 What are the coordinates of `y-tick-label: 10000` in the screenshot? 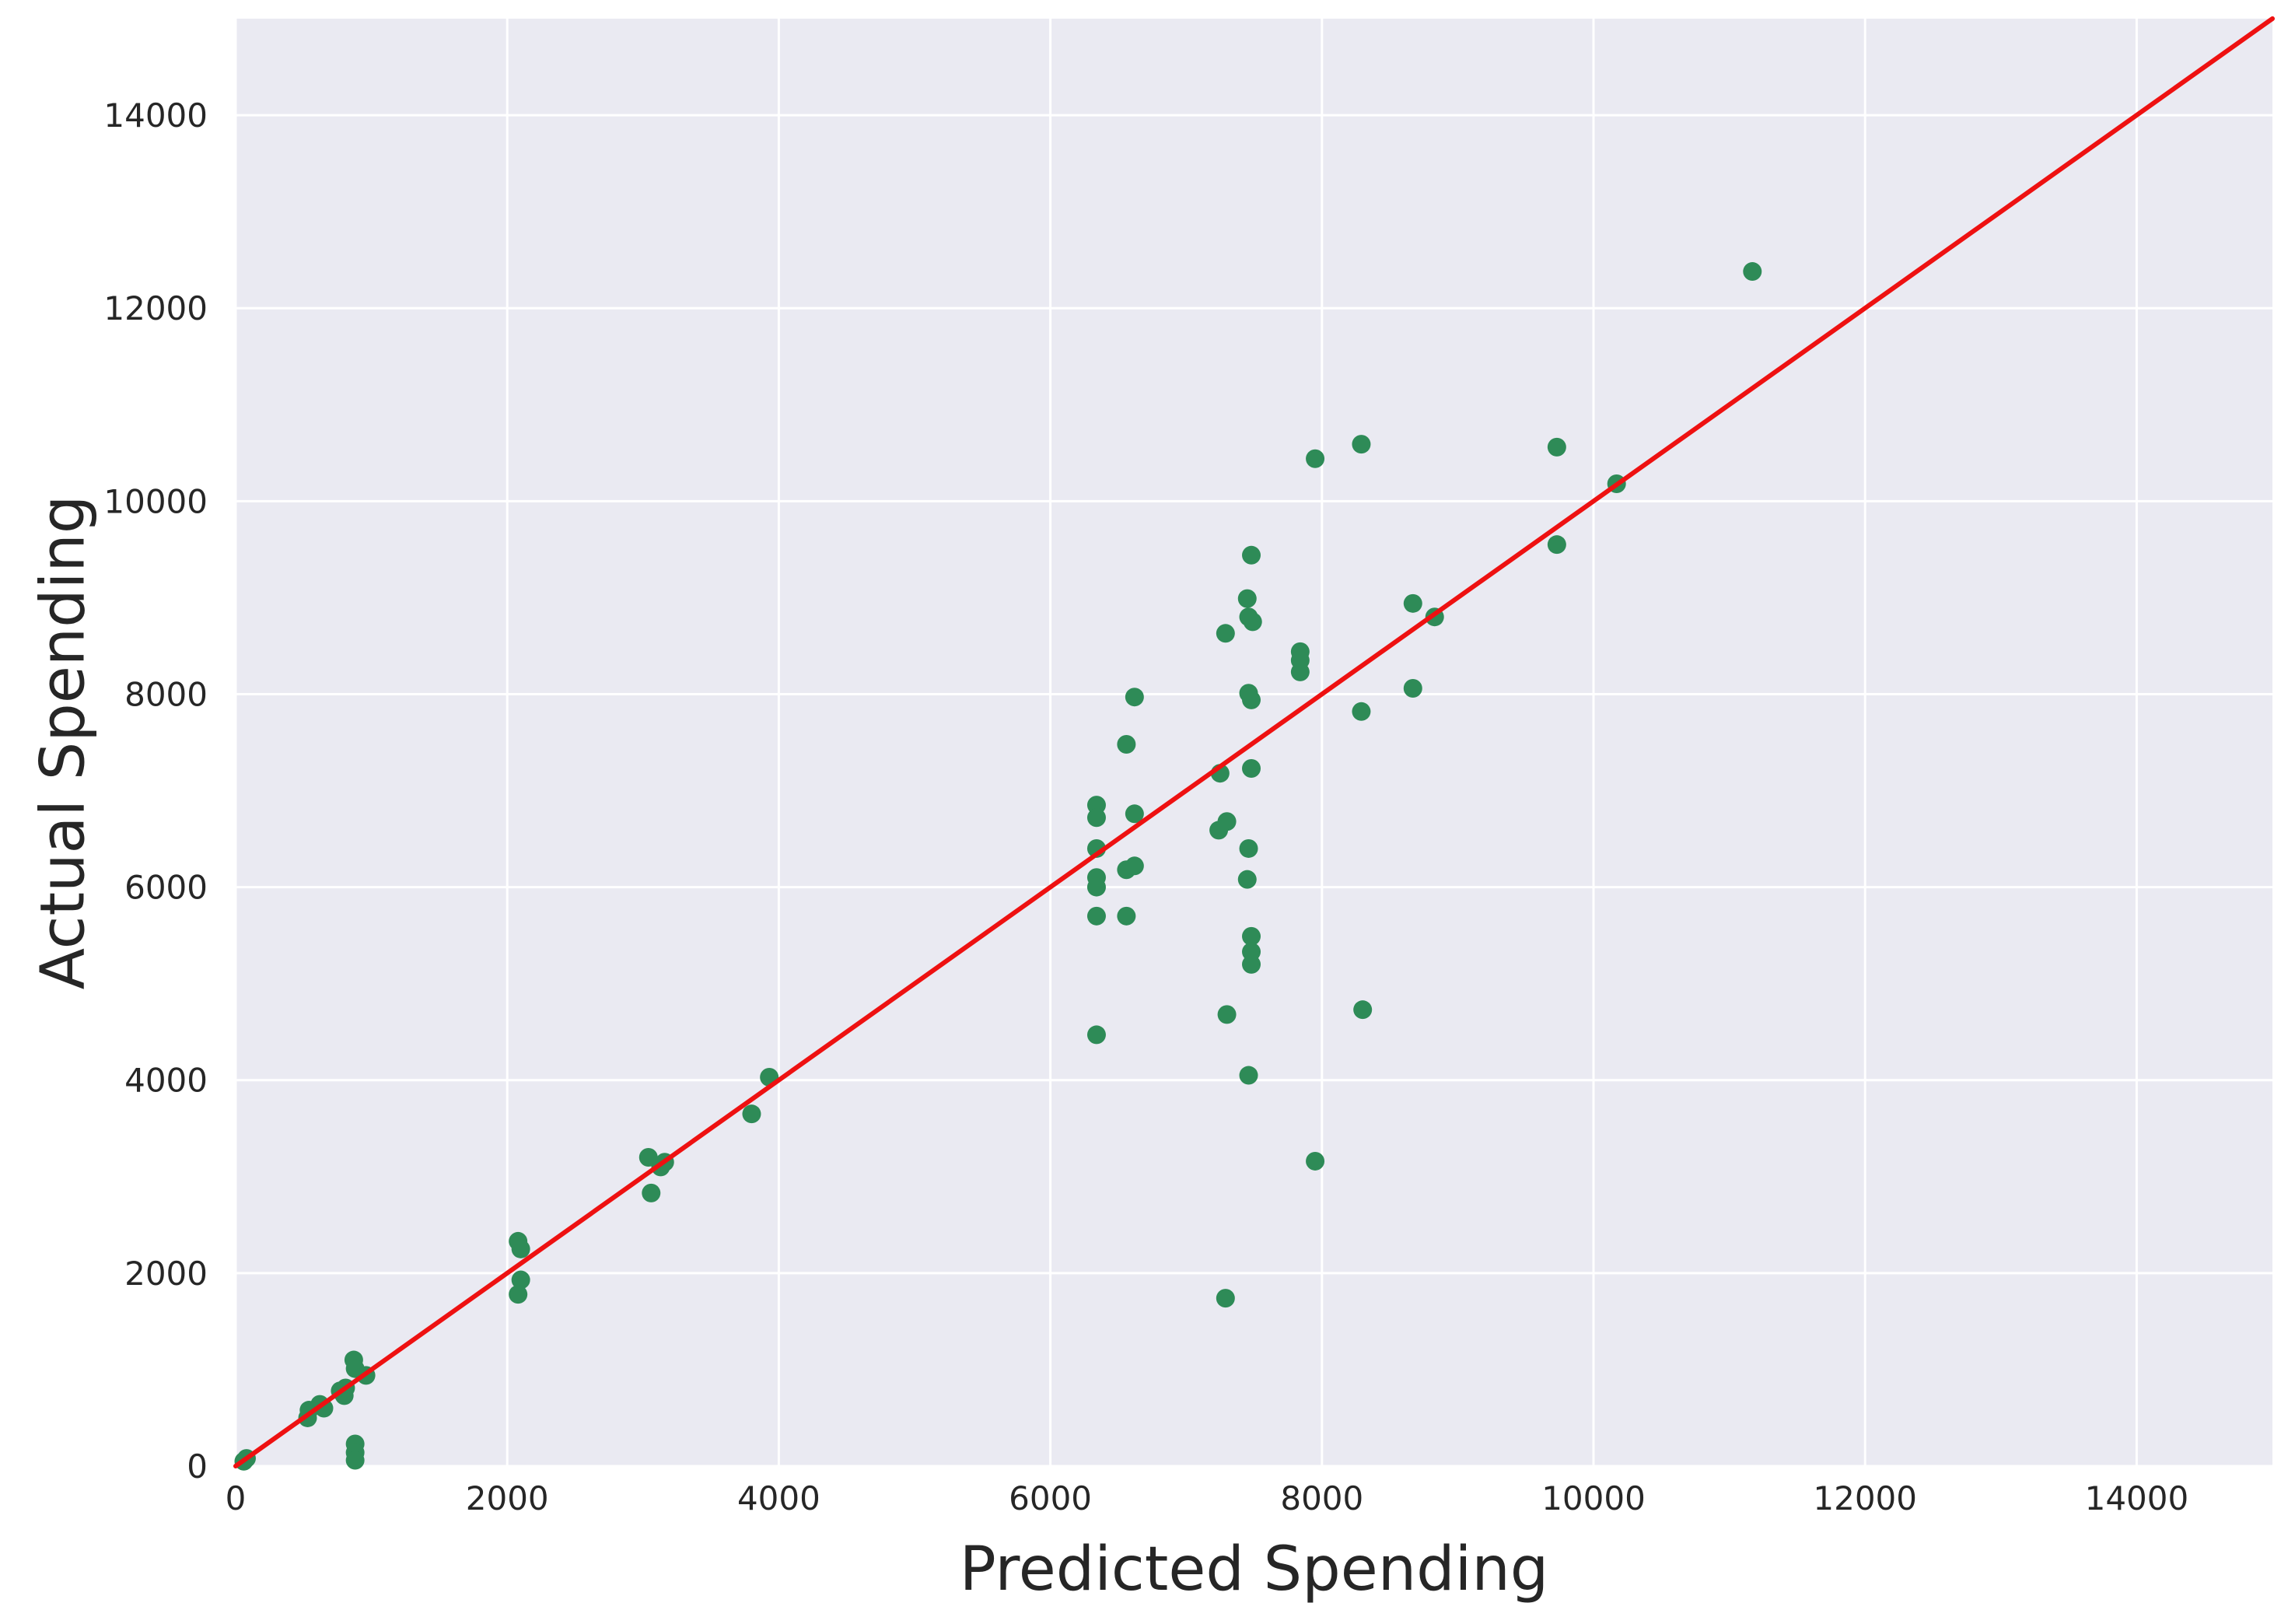 It's located at (155, 501).